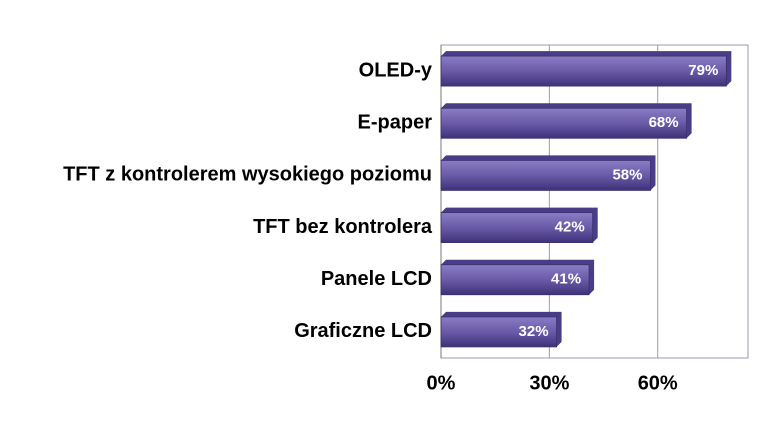 The height and width of the screenshot is (429, 764). Describe the element at coordinates (363, 331) in the screenshot. I see `y-tick-label: Graficzne LCD` at that location.